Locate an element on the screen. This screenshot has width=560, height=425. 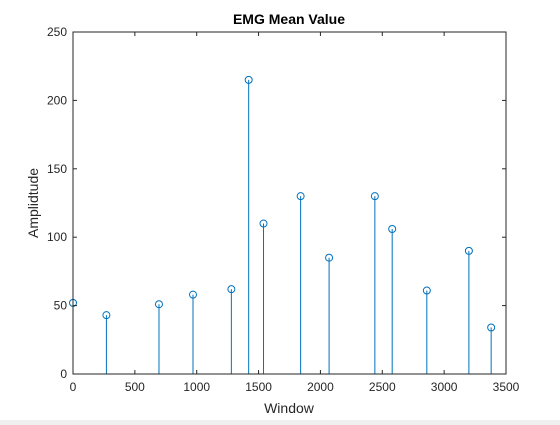
x-axis-label: Window is located at coordinates (289, 408).